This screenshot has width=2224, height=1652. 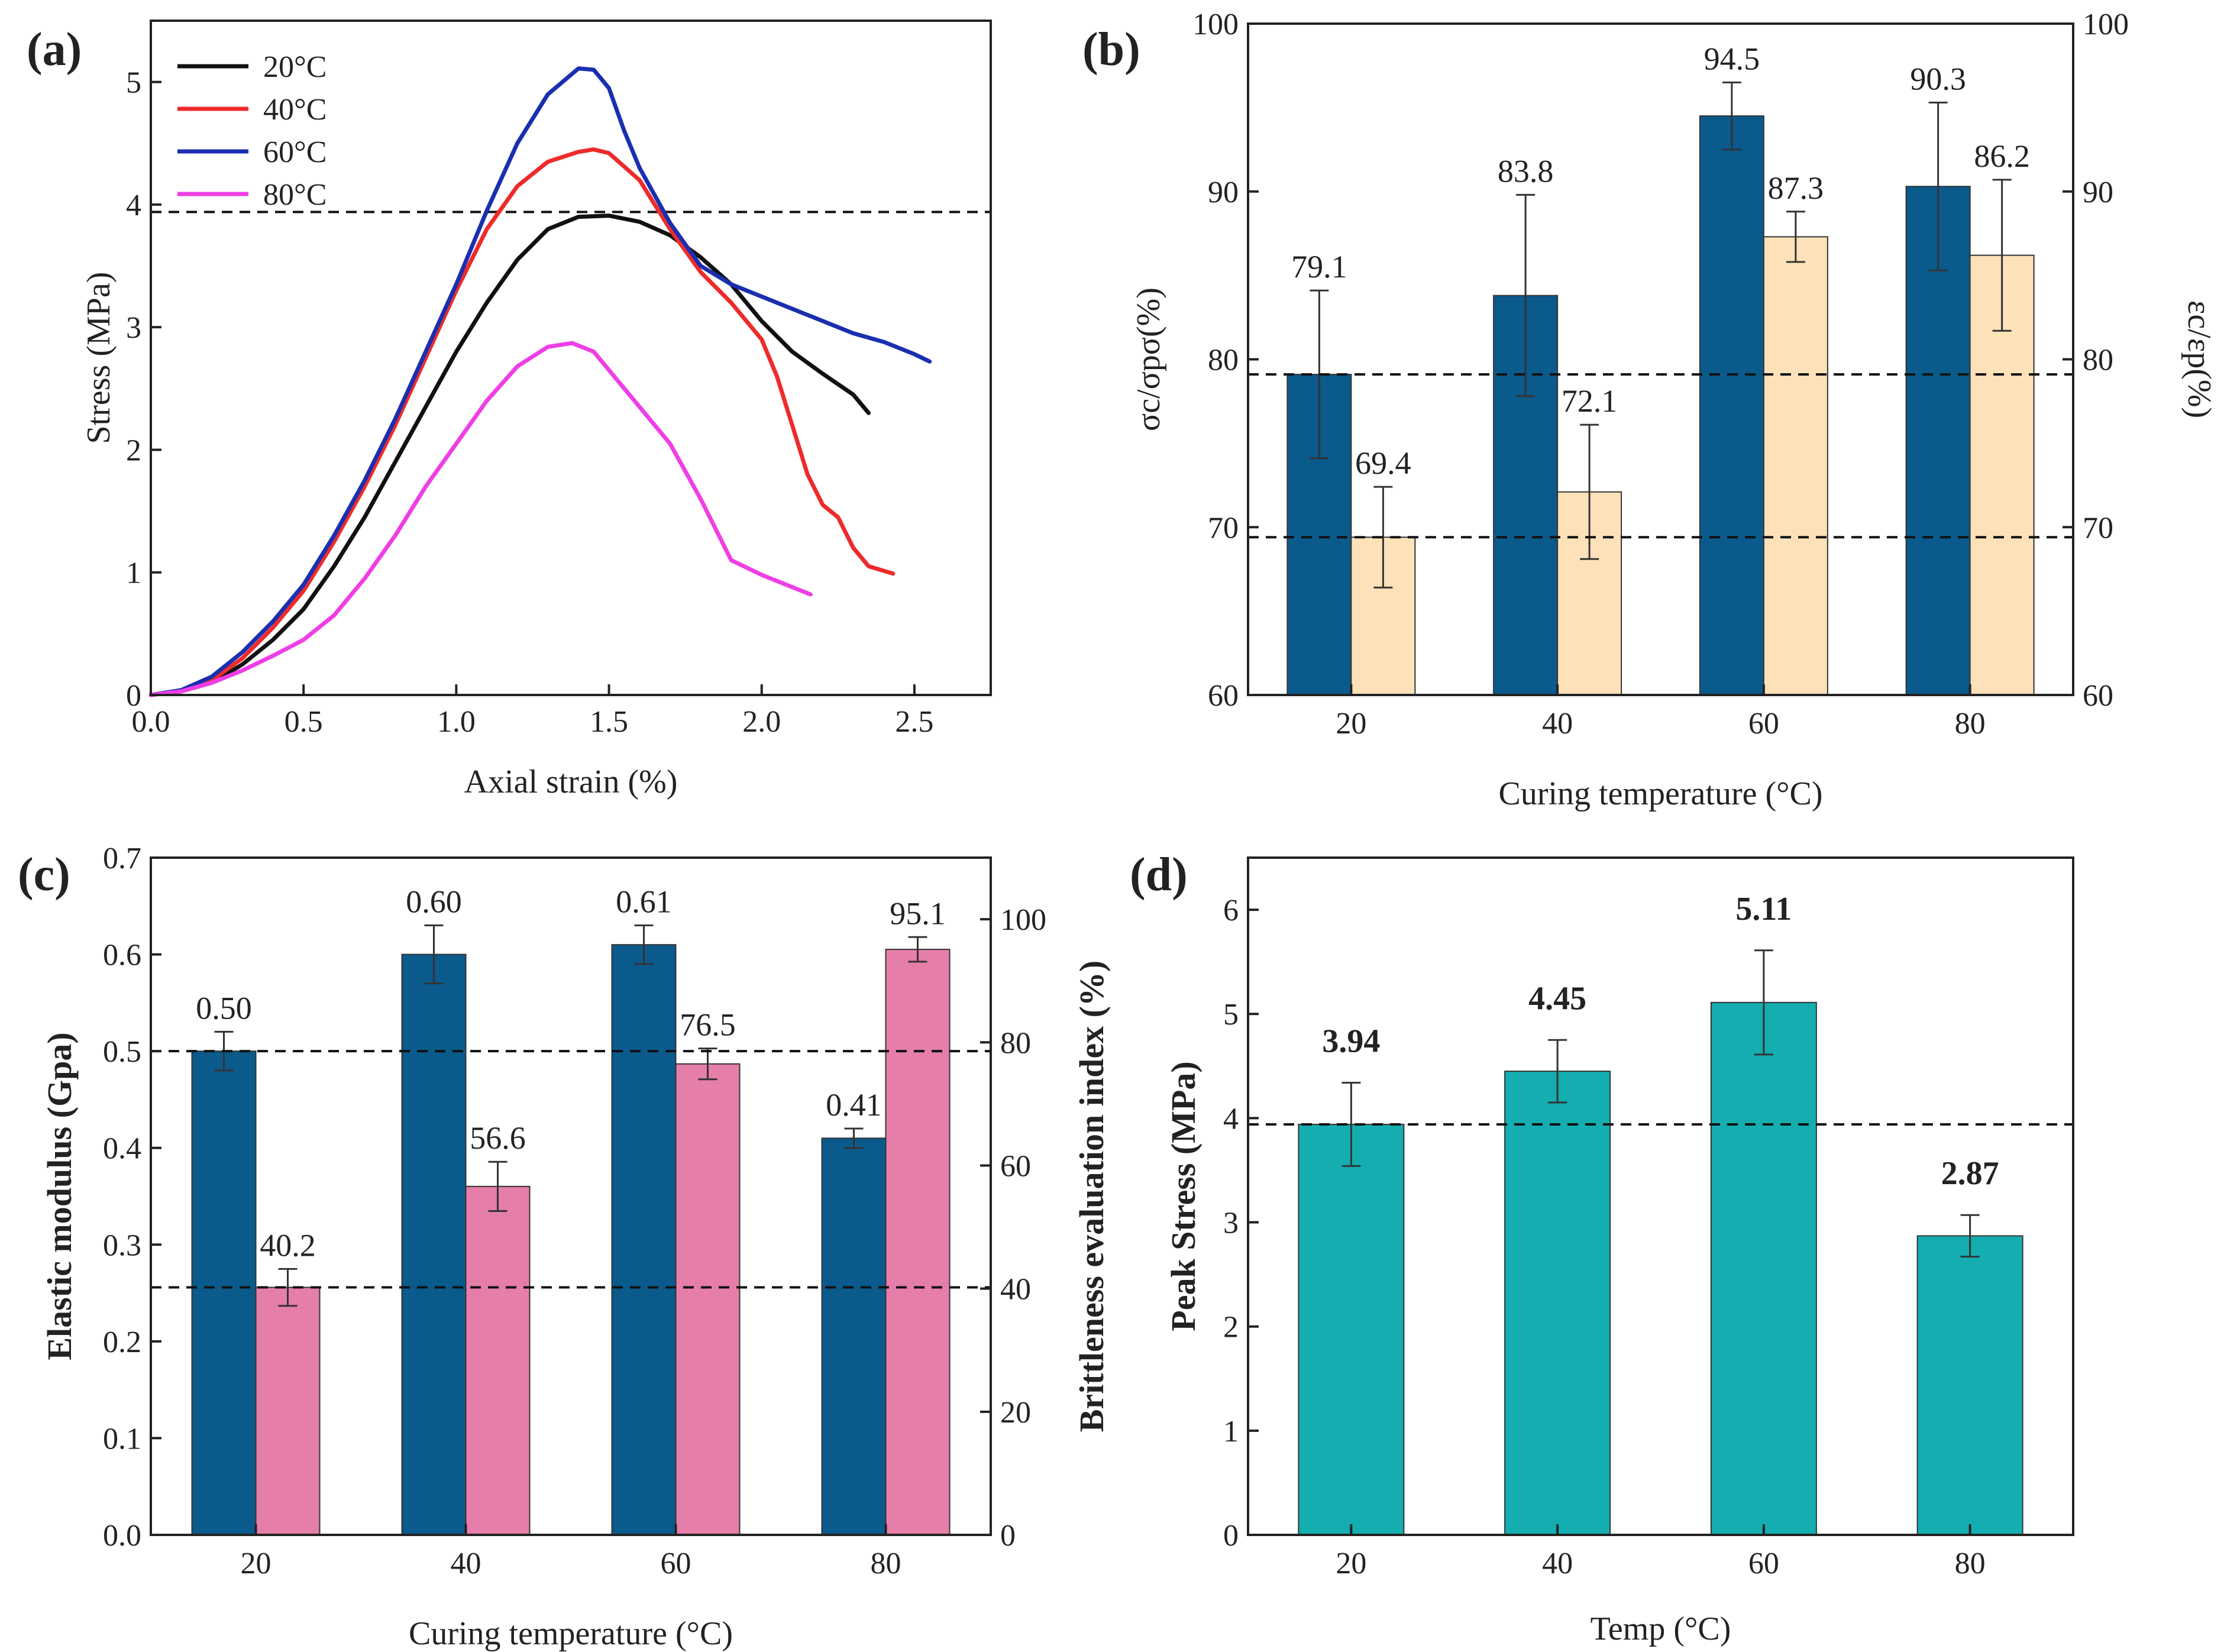 What do you see at coordinates (295, 110) in the screenshot?
I see `legend-label-40c: 40°C` at bounding box center [295, 110].